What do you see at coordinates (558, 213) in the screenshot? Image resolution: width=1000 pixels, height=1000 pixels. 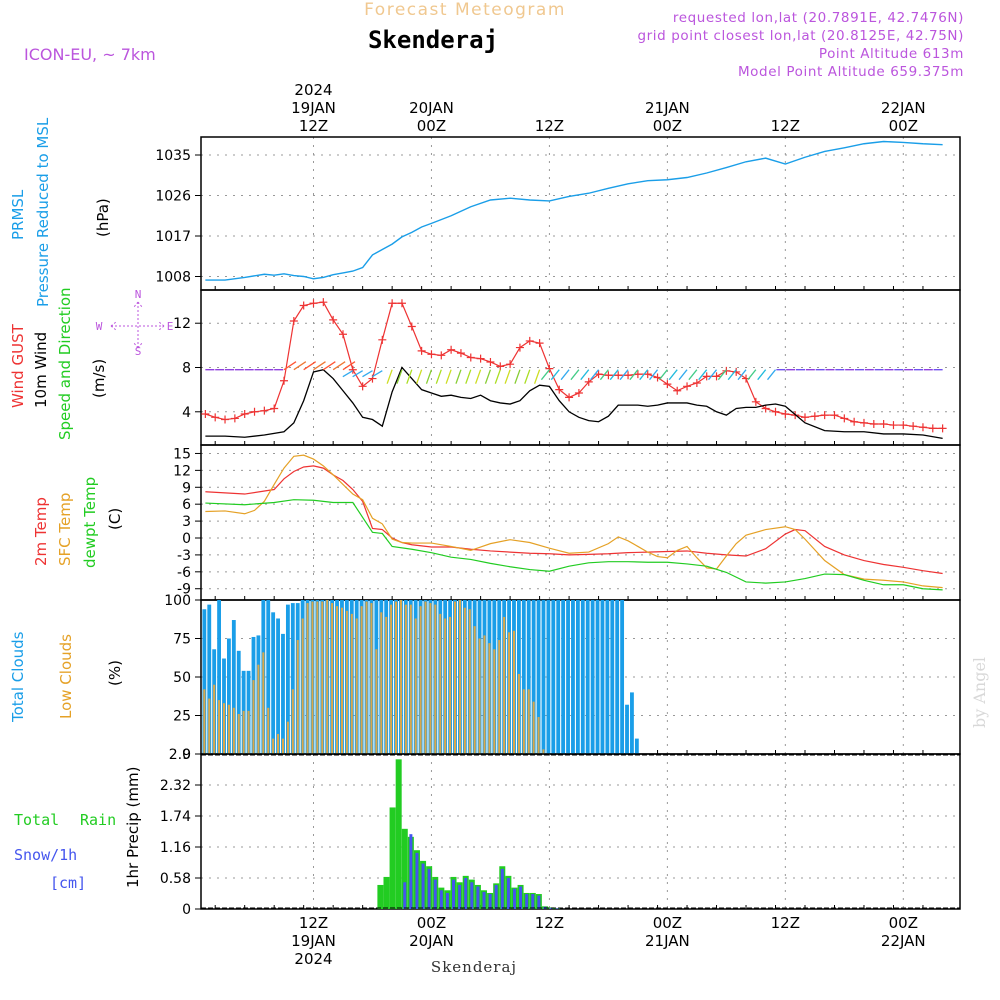 I see `pressure-panel: 1008 1017 1026 1035` at bounding box center [558, 213].